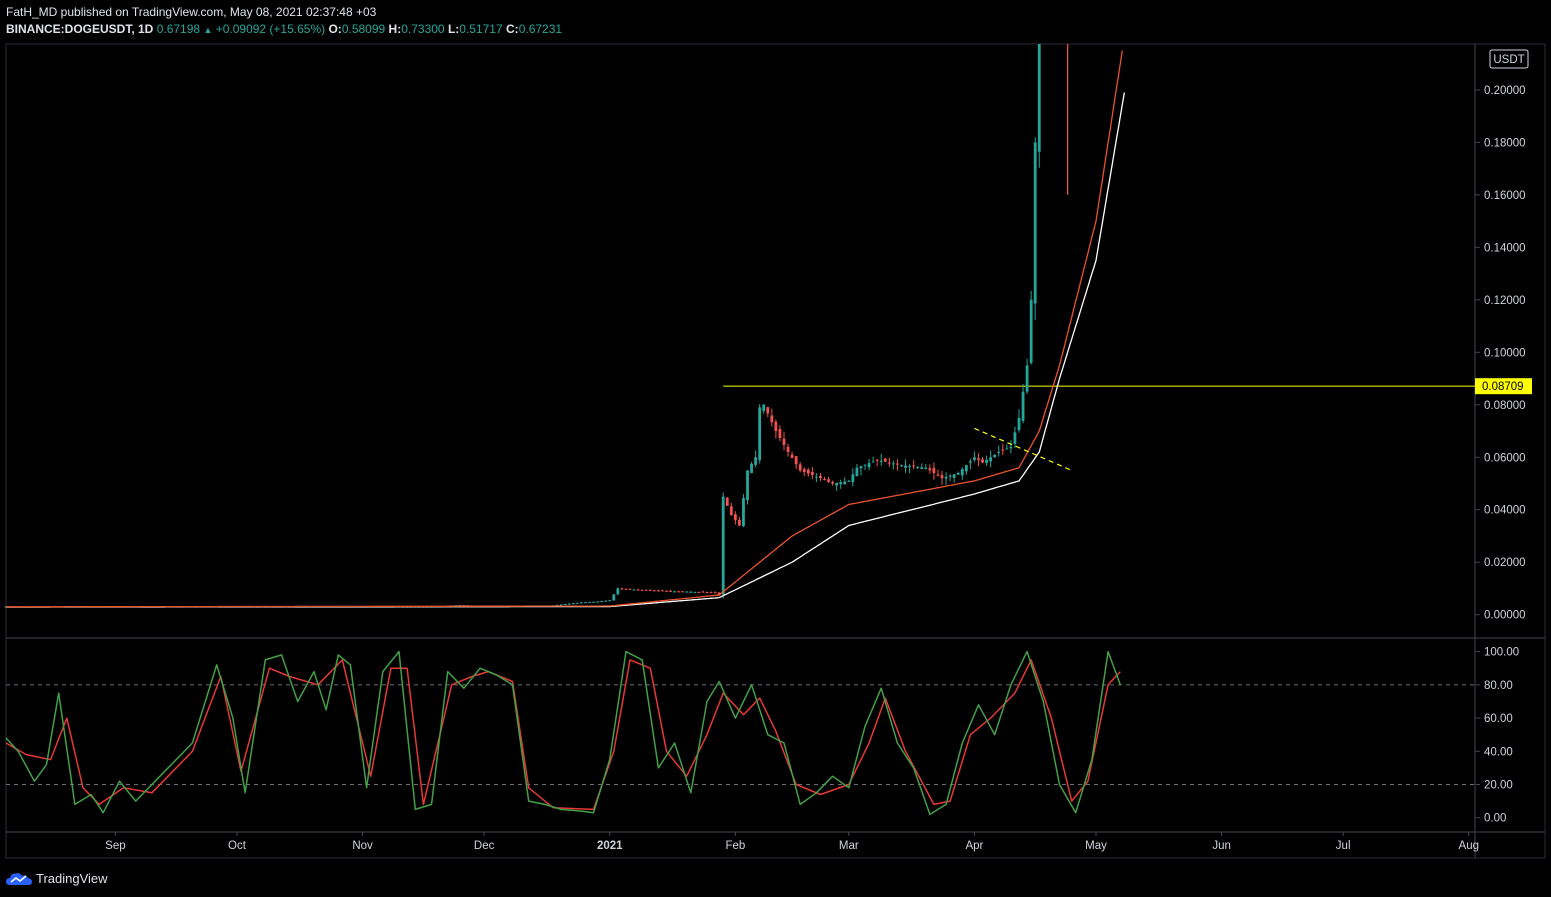 The height and width of the screenshot is (897, 1551). I want to click on currency-label: USDT, so click(1508, 60).